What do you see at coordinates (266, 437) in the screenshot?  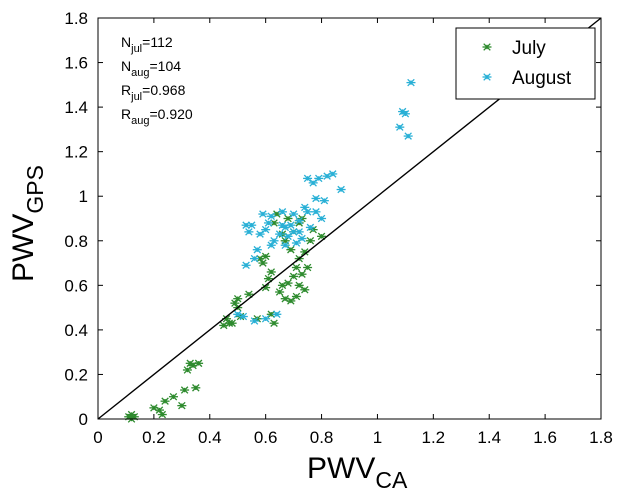 I see `x-tick-label: 0.6` at bounding box center [266, 437].